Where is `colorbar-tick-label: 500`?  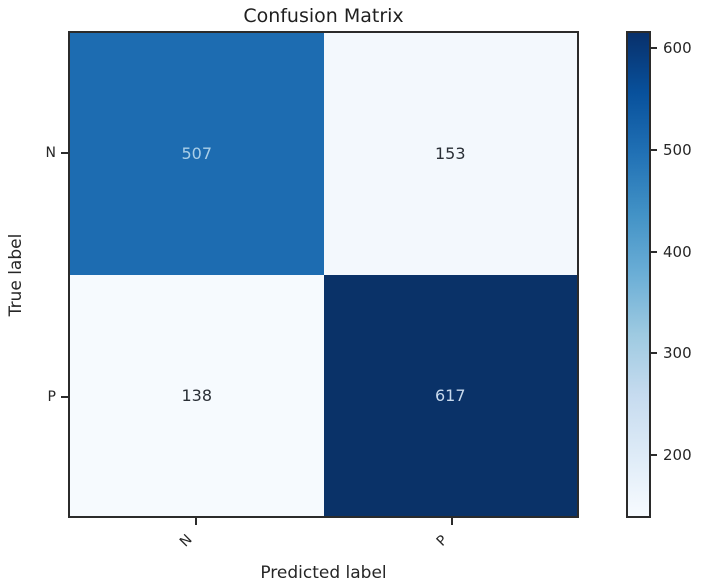 colorbar-tick-label: 500 is located at coordinates (677, 149).